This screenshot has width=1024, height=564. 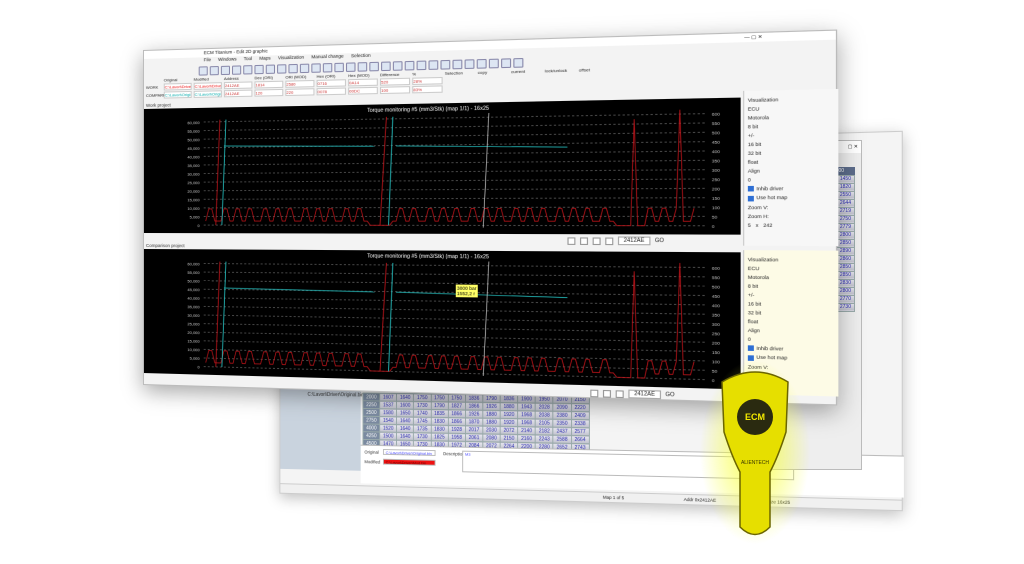 I want to click on table-cell: 2030, so click(x=491, y=430).